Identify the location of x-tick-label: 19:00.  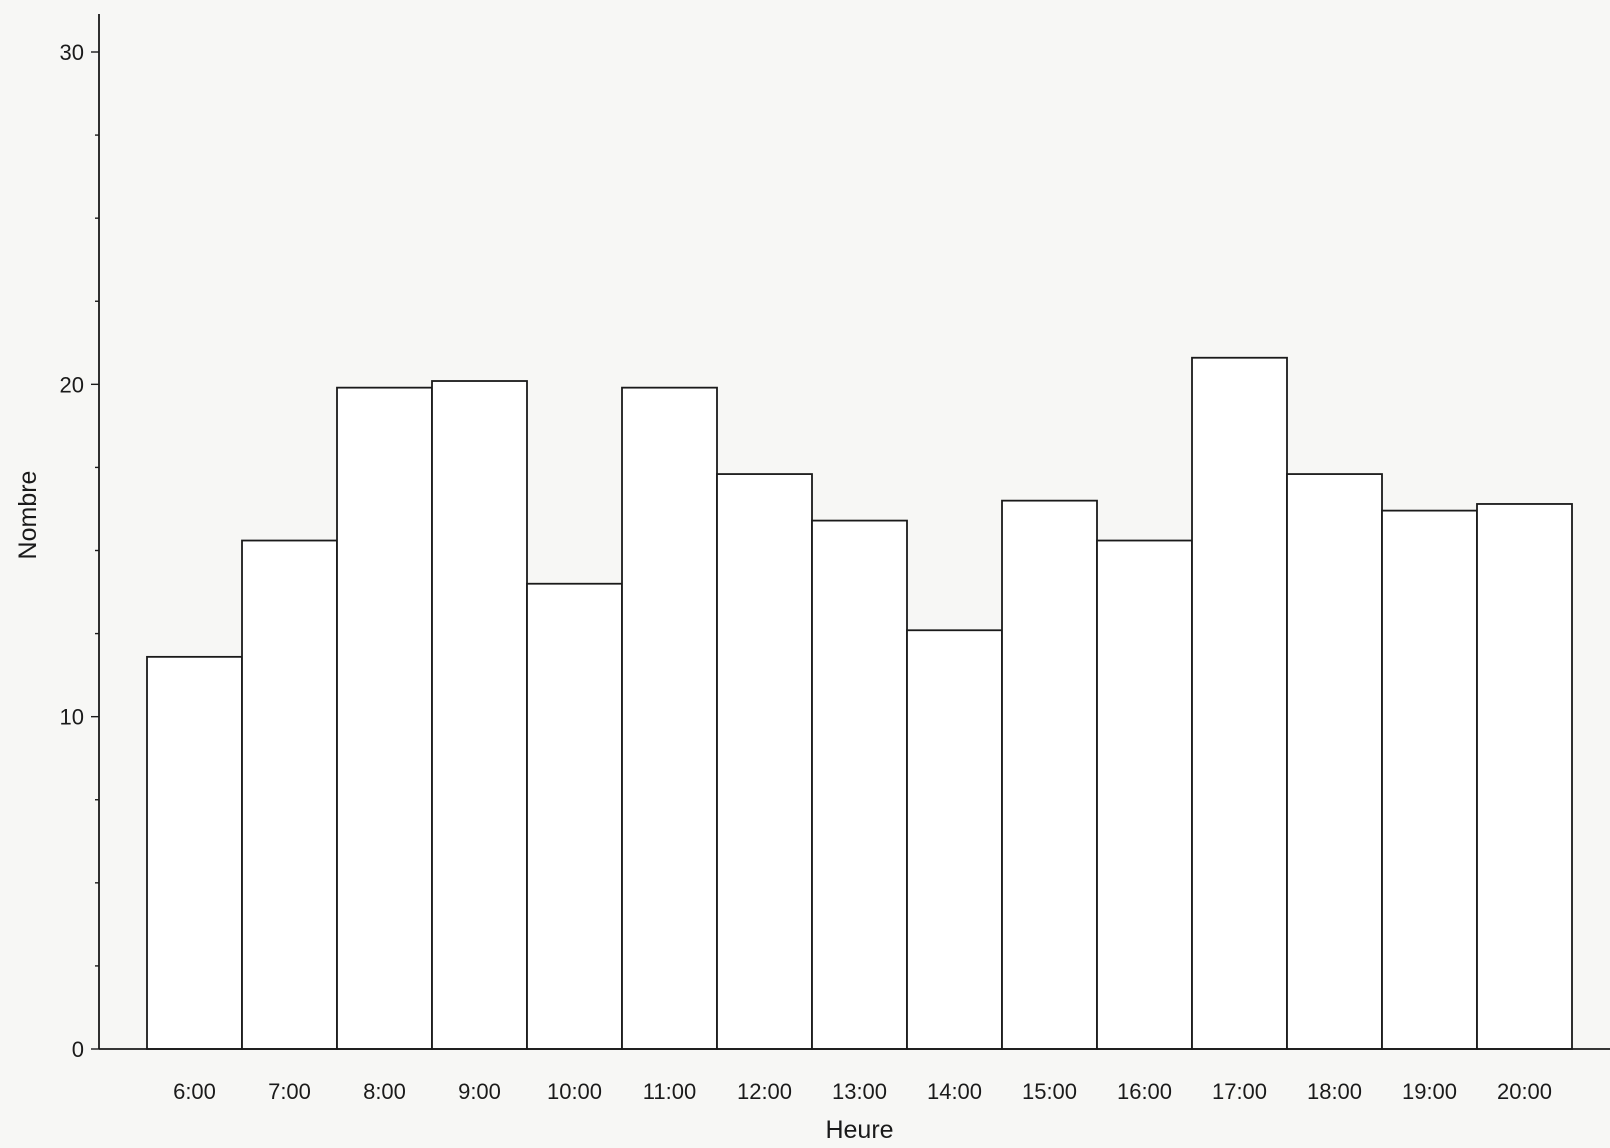
(1429, 1091).